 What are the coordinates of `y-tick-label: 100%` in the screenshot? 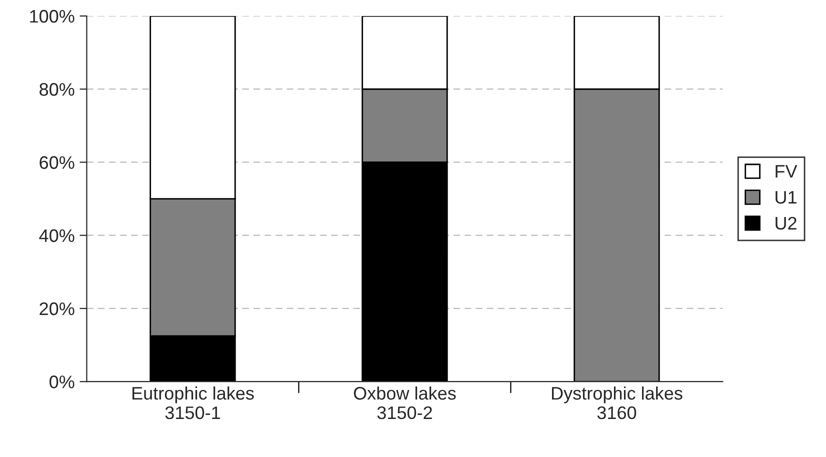 It's located at (52, 16).